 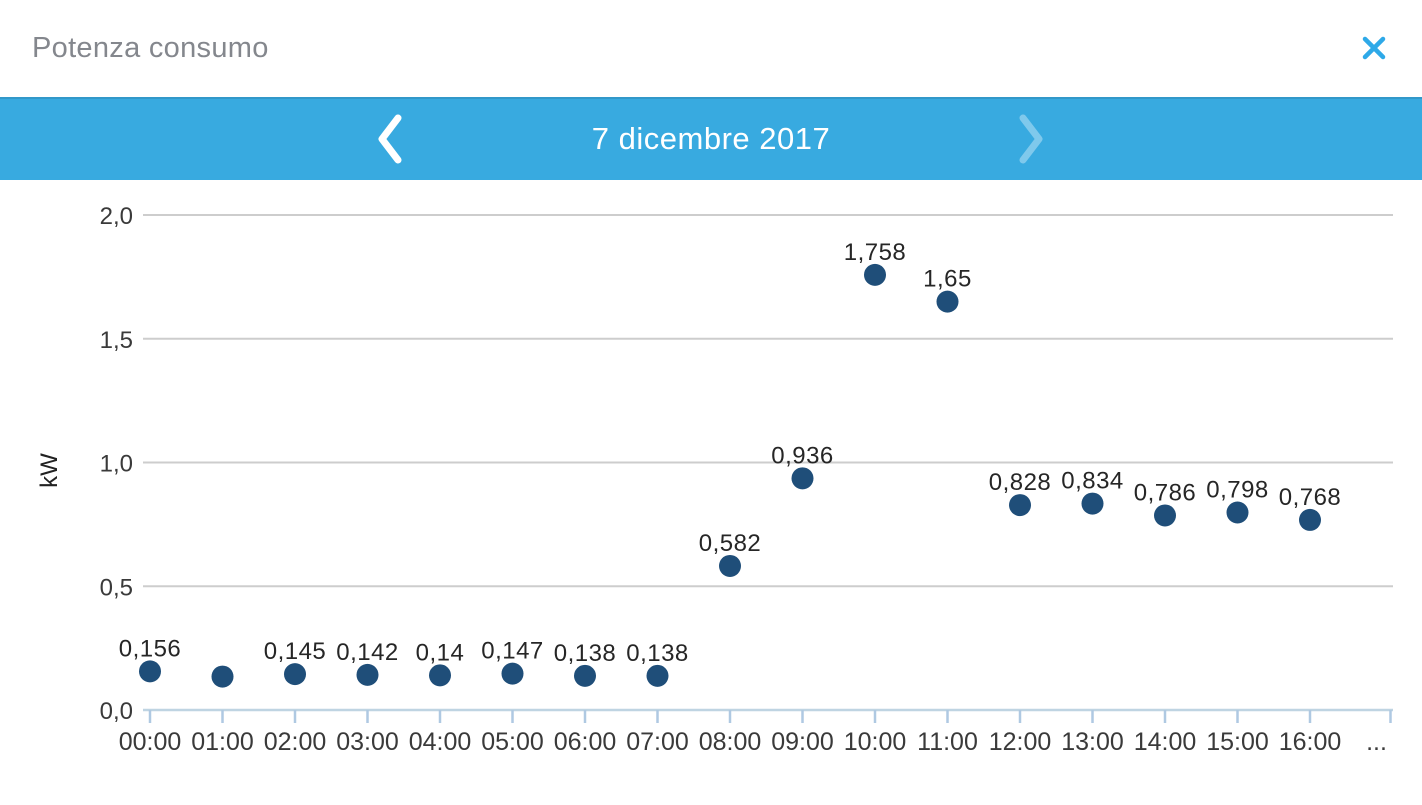 I want to click on dialog-header: Potenza consumo, so click(x=711, y=48).